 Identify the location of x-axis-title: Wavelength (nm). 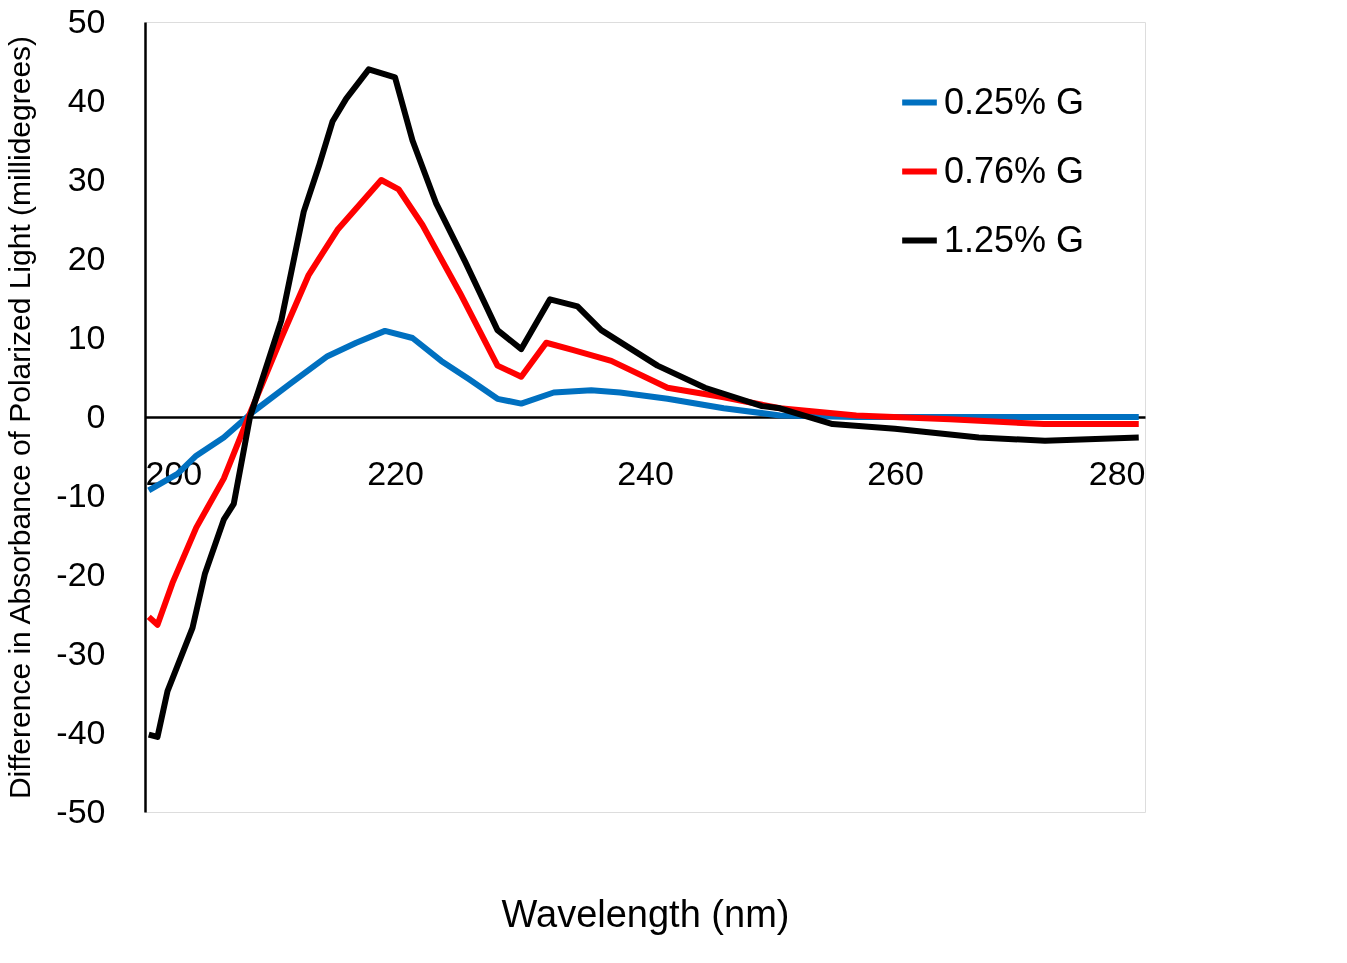
(645, 913).